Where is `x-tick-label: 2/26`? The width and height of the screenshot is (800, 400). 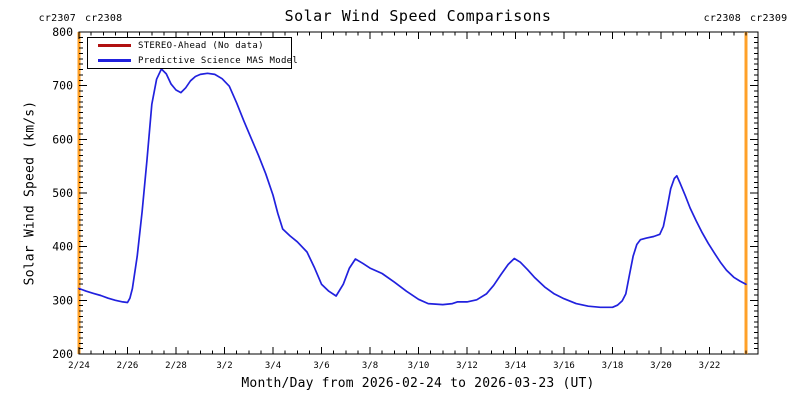
x-tick-label: 2/26 is located at coordinates (128, 366).